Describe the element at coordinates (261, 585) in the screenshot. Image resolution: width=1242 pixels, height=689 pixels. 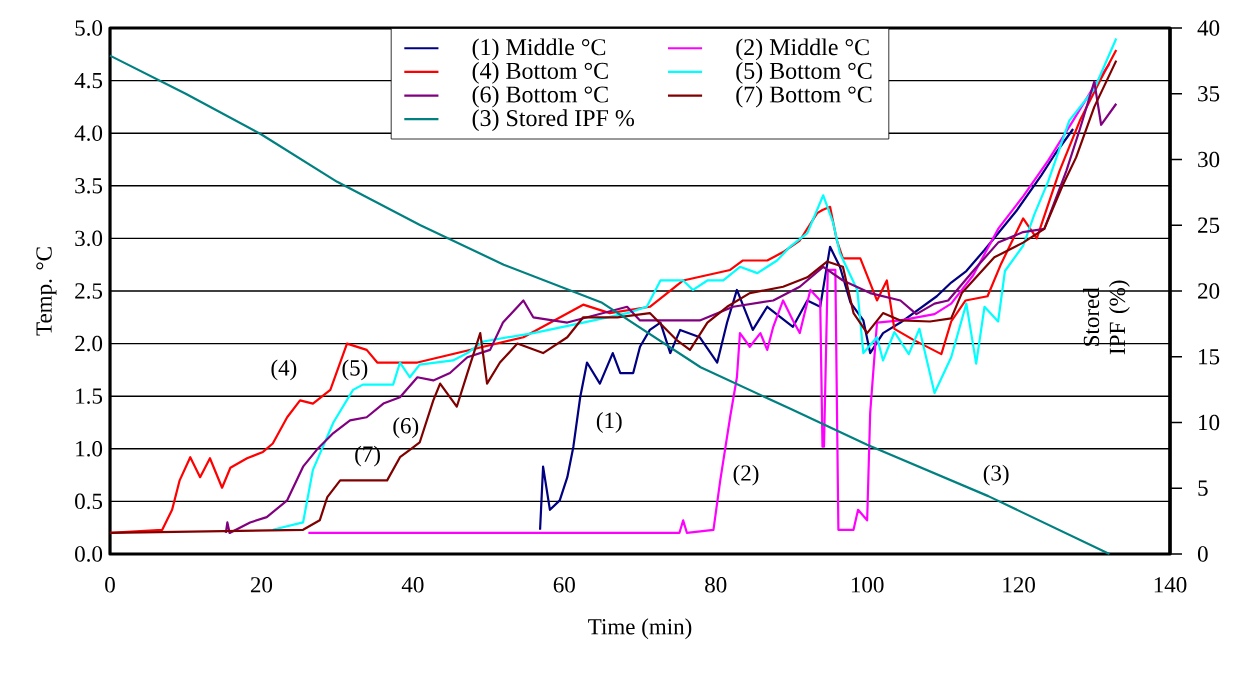
I see `x-tick-label: 20` at that location.